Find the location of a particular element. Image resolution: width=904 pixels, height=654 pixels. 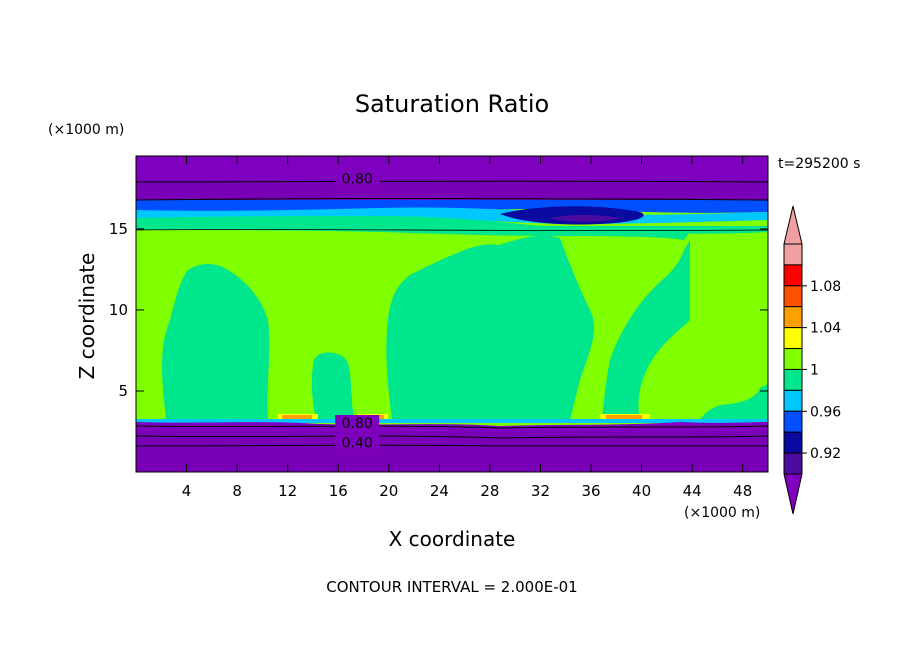

x-tick-label: 44 is located at coordinates (692, 491).